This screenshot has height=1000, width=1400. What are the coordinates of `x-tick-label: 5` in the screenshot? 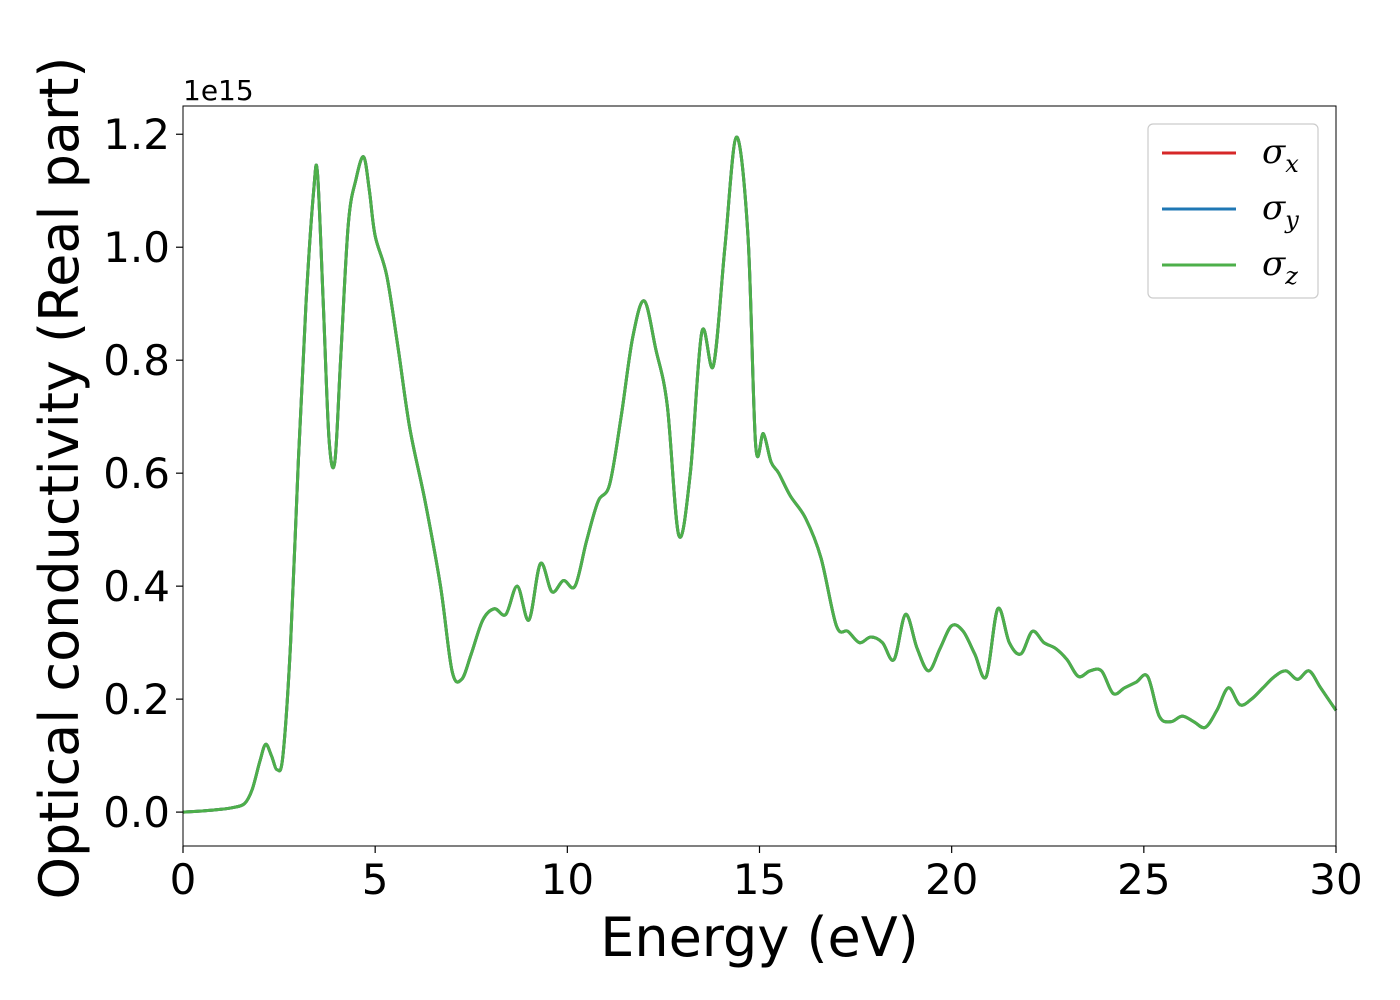 It's located at (375, 879).